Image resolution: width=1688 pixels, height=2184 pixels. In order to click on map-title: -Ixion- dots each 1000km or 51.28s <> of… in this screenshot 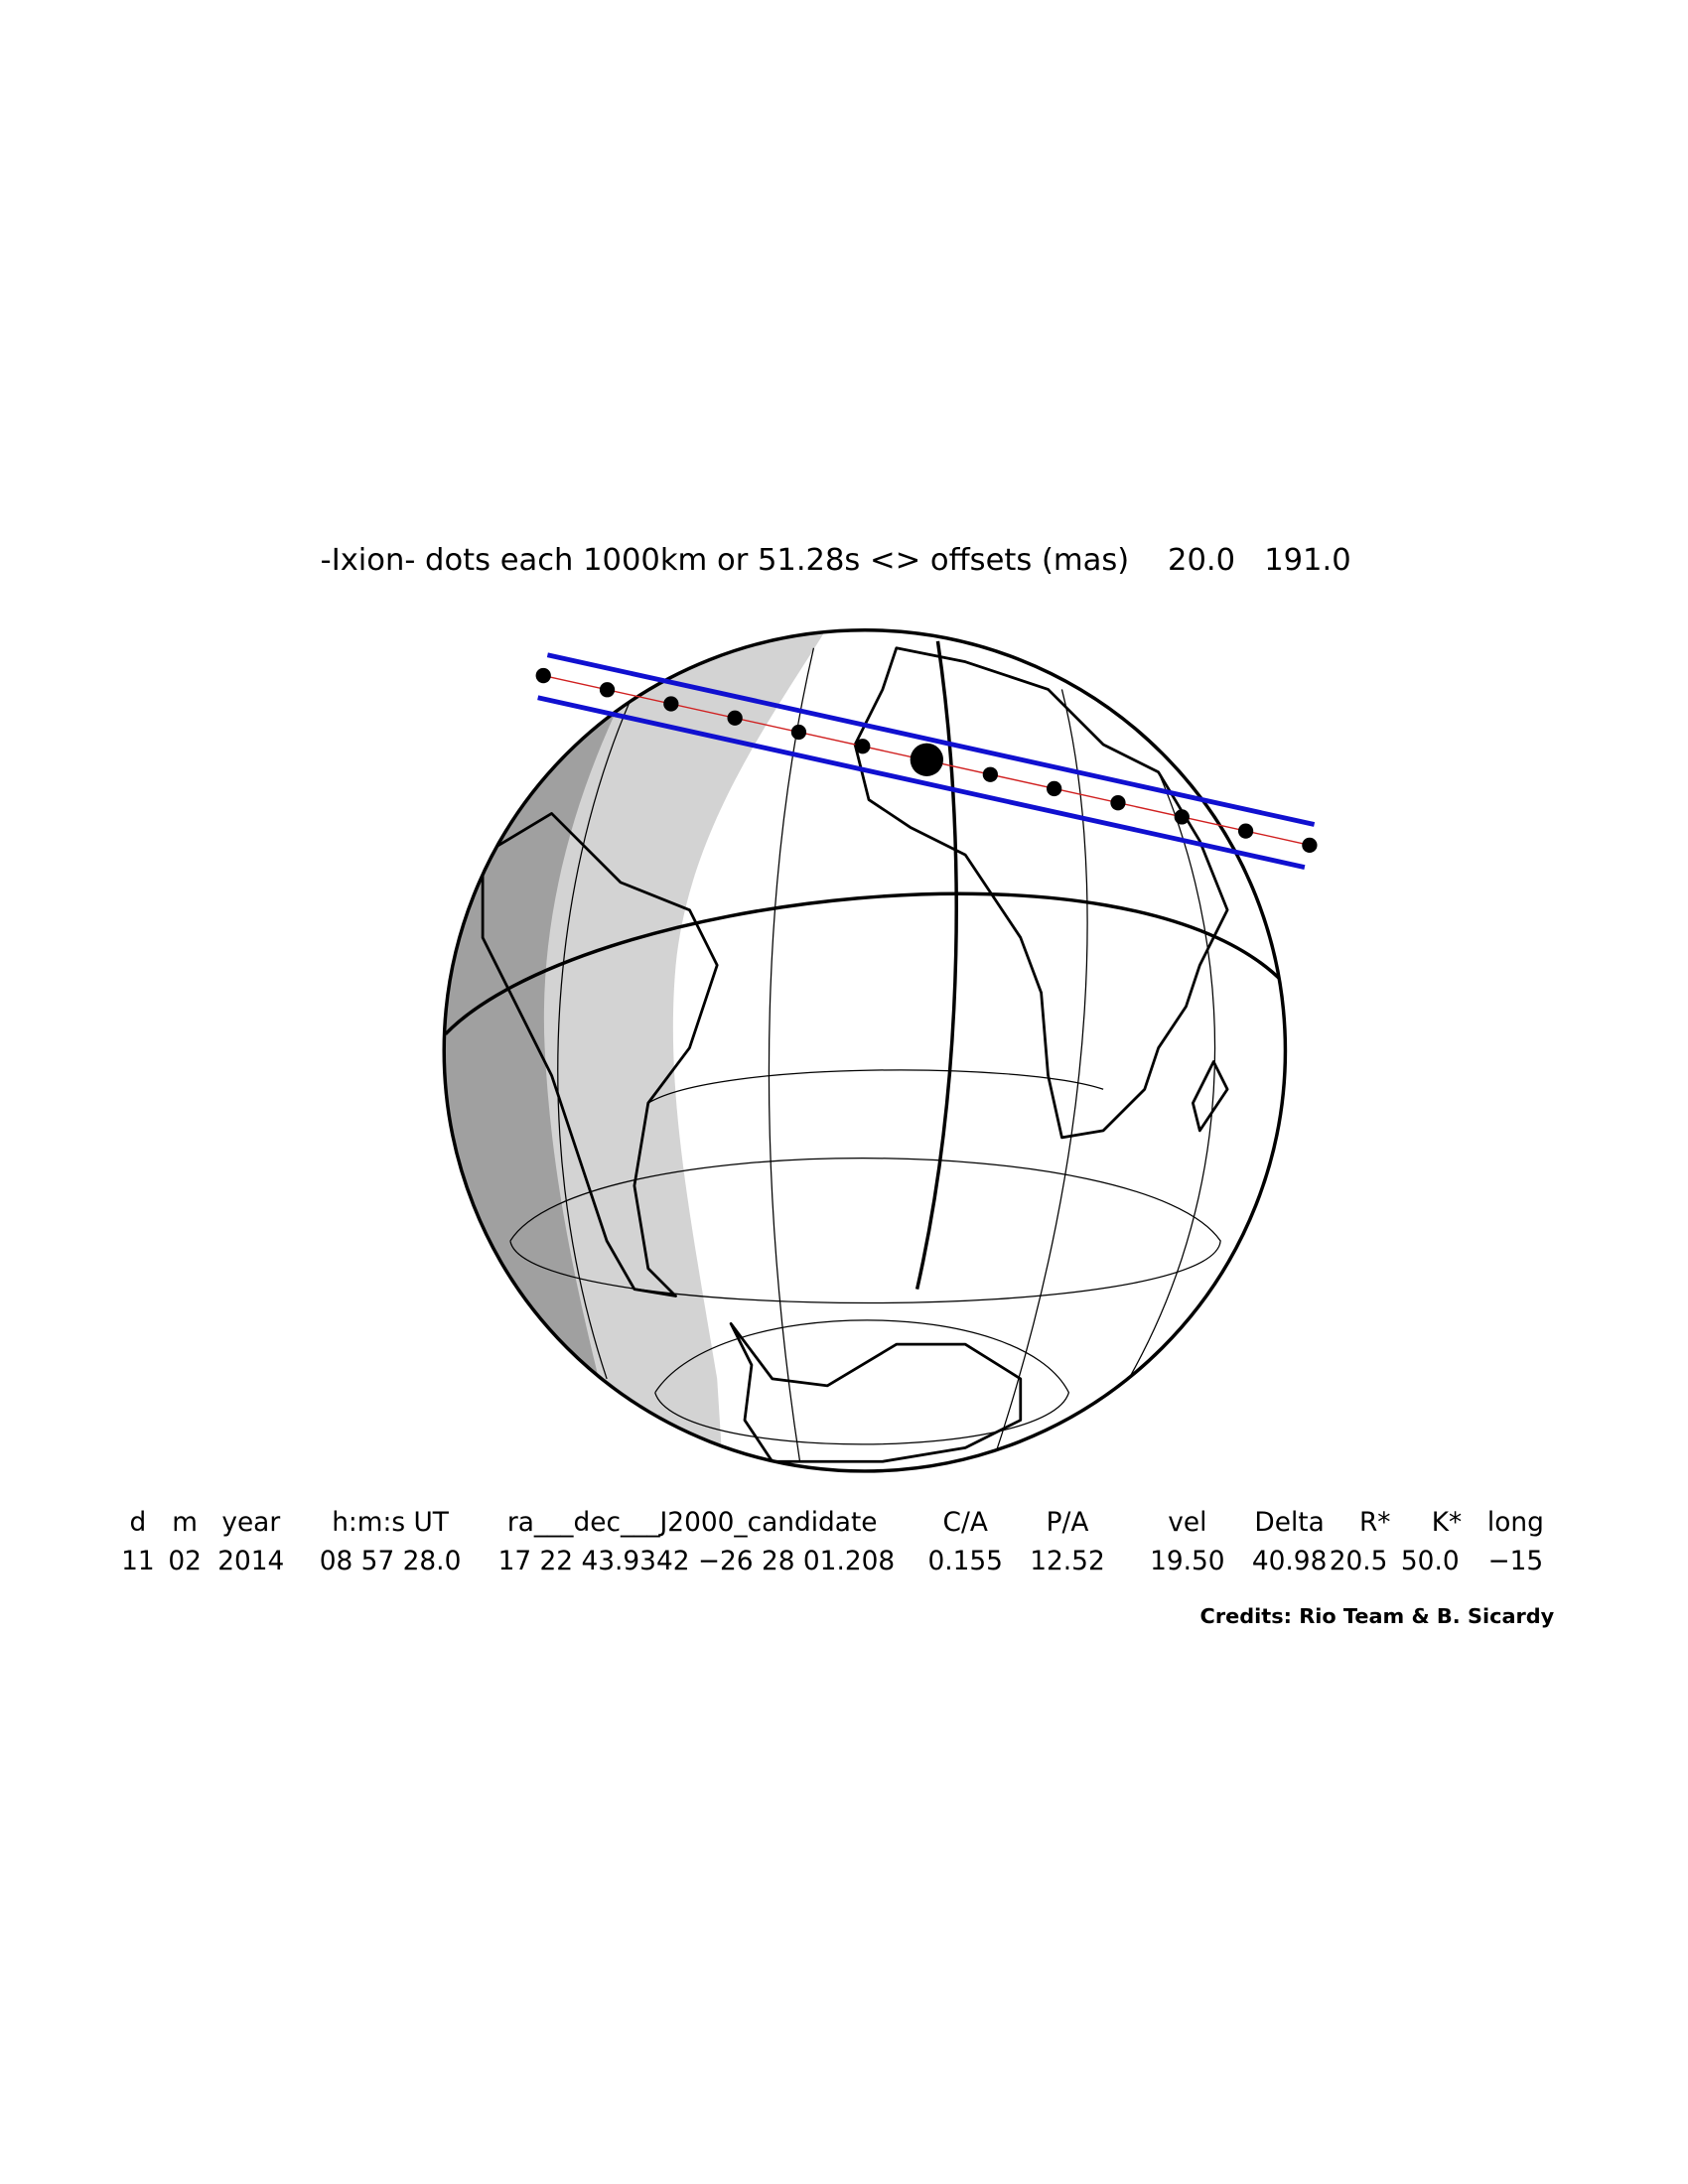, I will do `click(836, 560)`.